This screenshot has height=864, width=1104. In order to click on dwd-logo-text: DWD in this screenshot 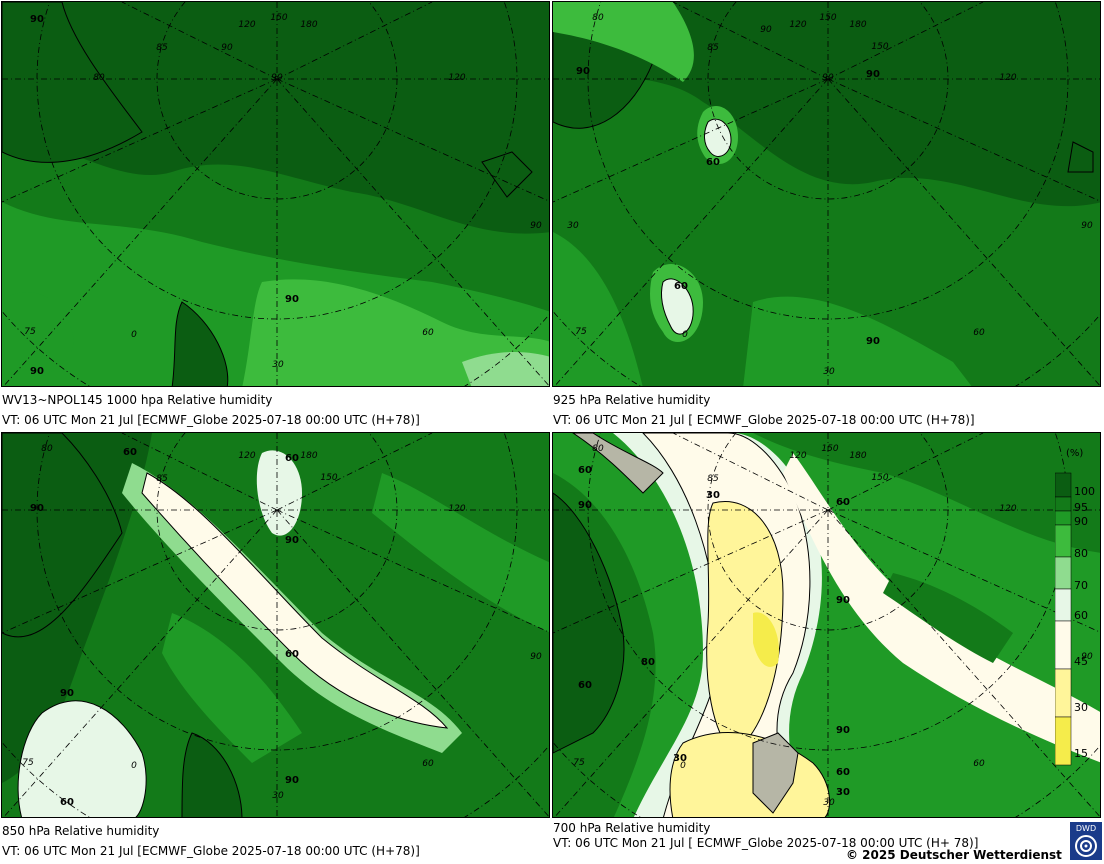, I will do `click(1086, 828)`.